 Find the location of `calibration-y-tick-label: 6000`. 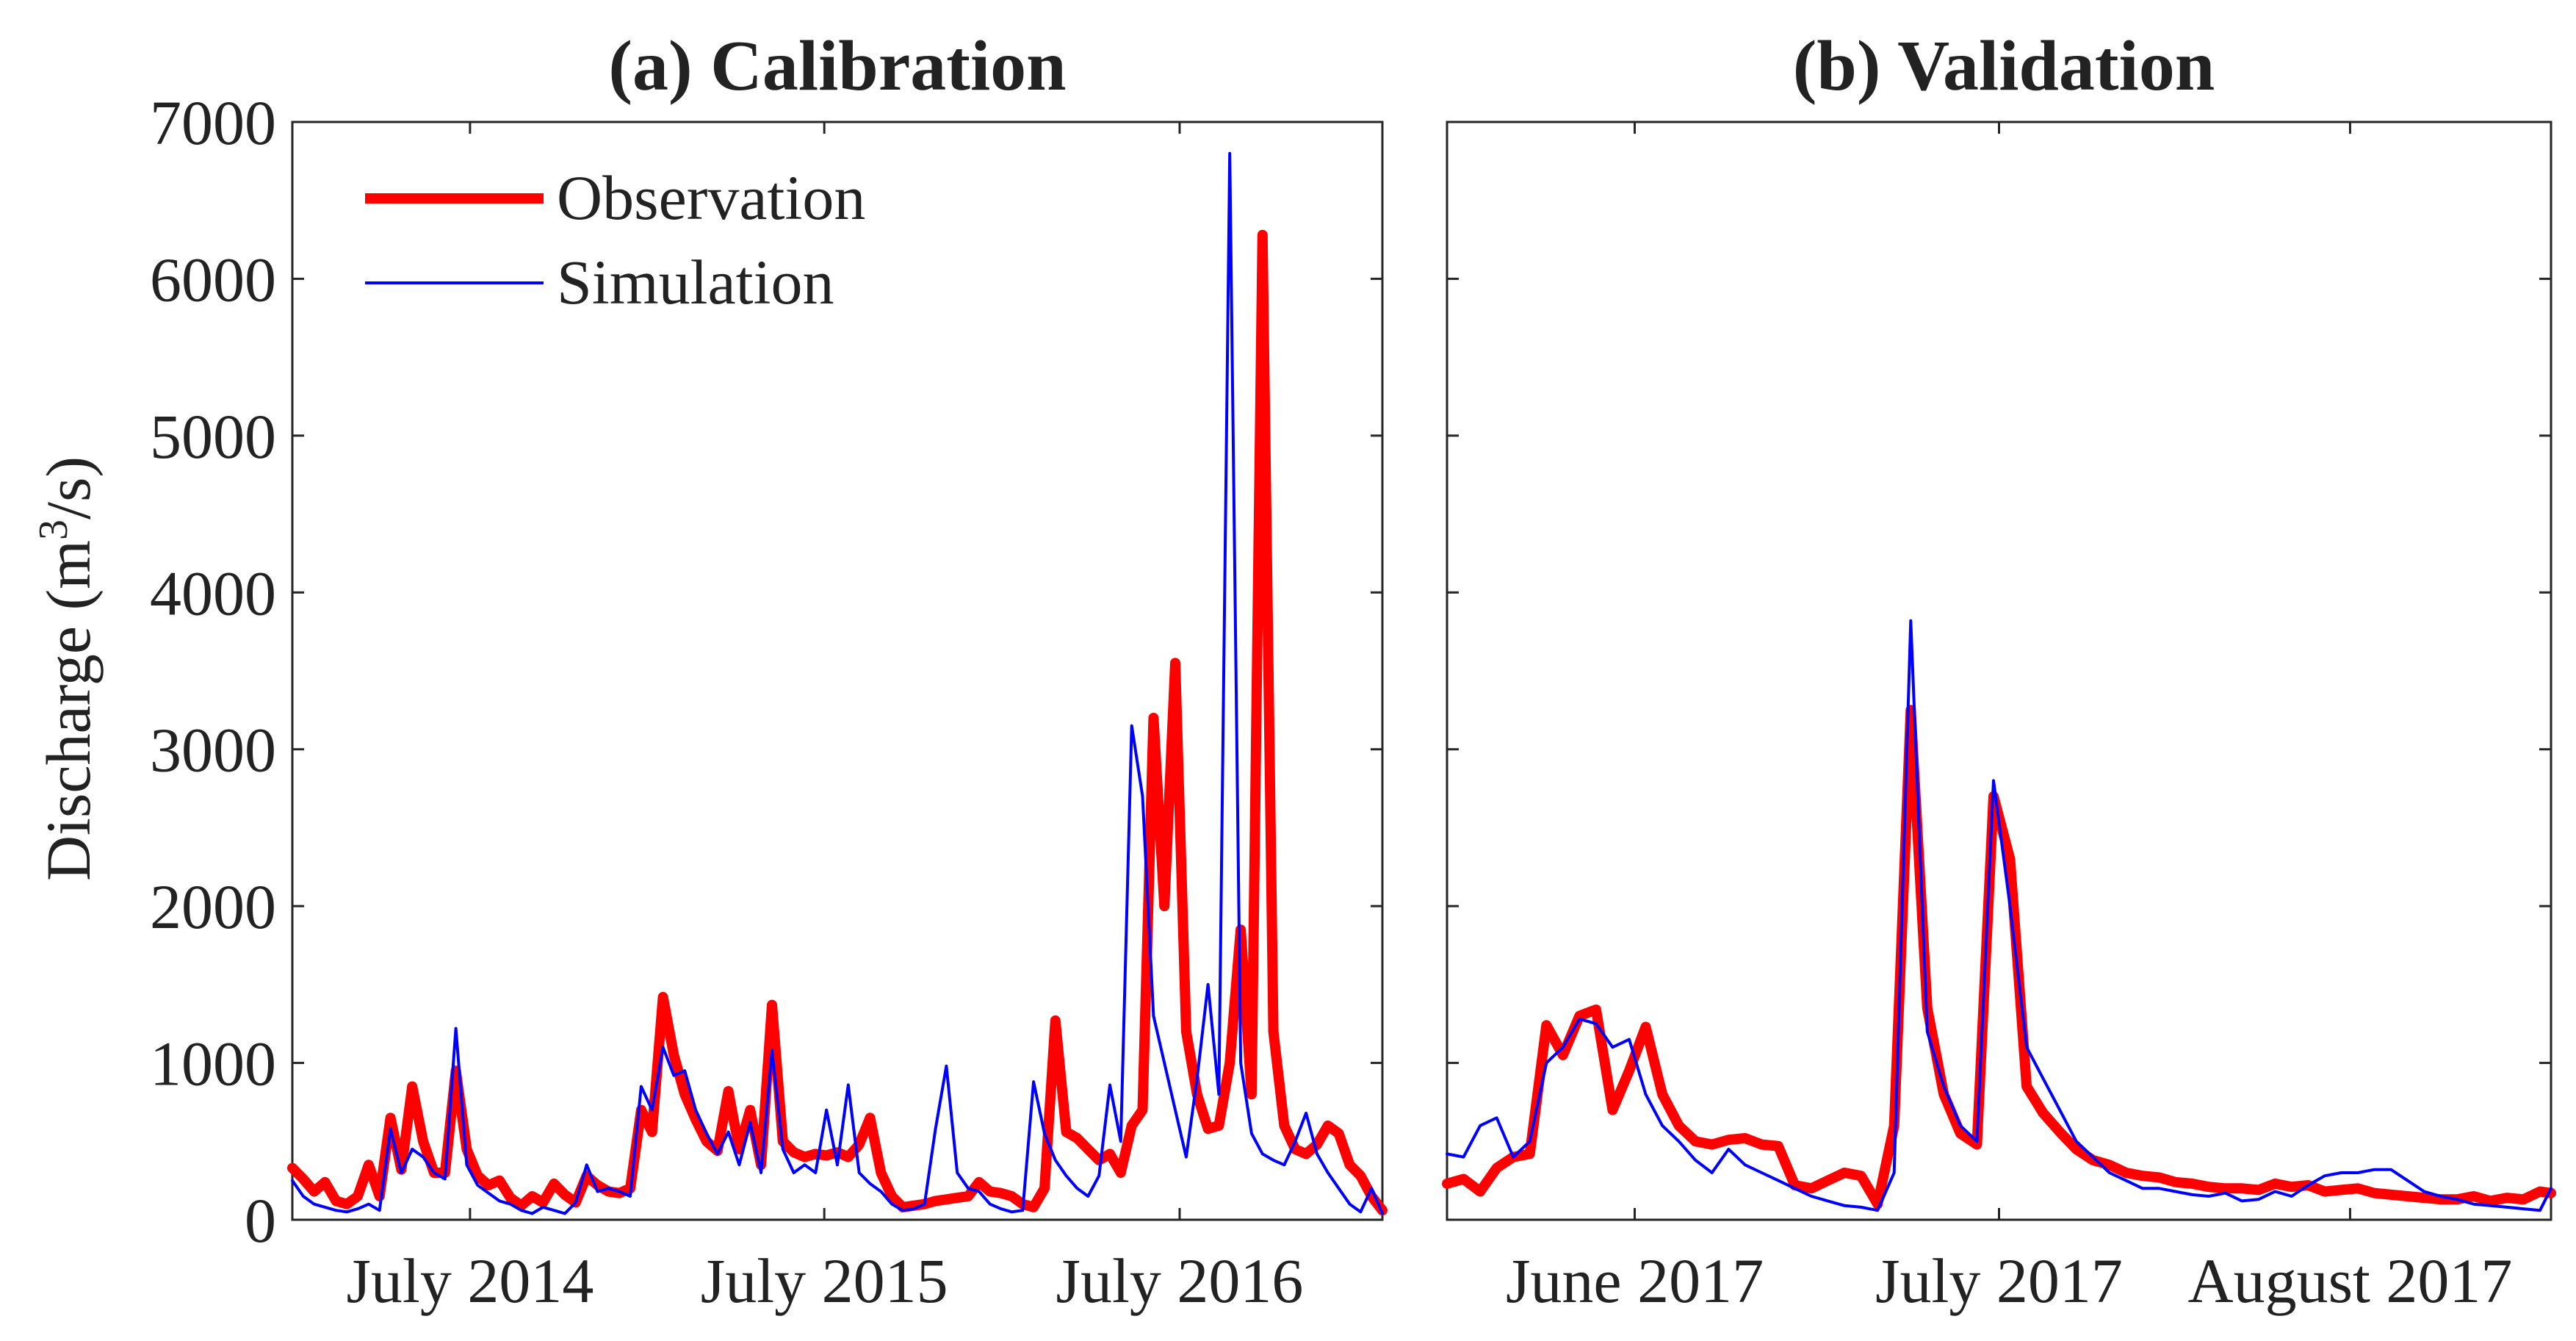

calibration-y-tick-label: 6000 is located at coordinates (213, 279).